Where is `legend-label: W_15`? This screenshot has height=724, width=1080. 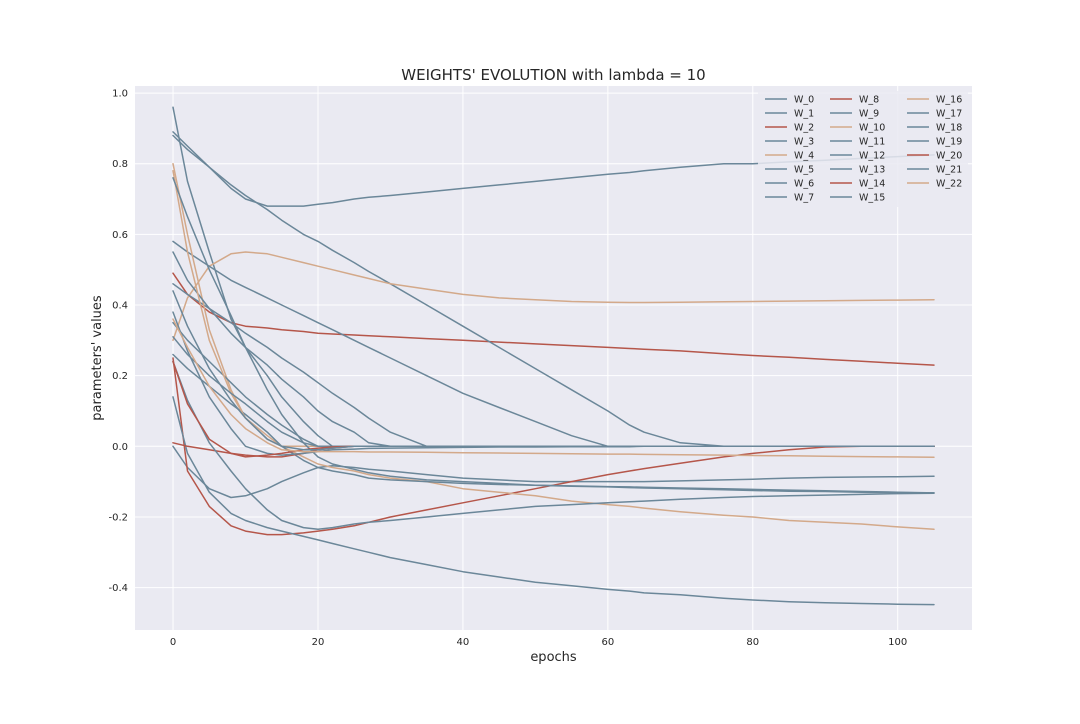 legend-label: W_15 is located at coordinates (872, 198).